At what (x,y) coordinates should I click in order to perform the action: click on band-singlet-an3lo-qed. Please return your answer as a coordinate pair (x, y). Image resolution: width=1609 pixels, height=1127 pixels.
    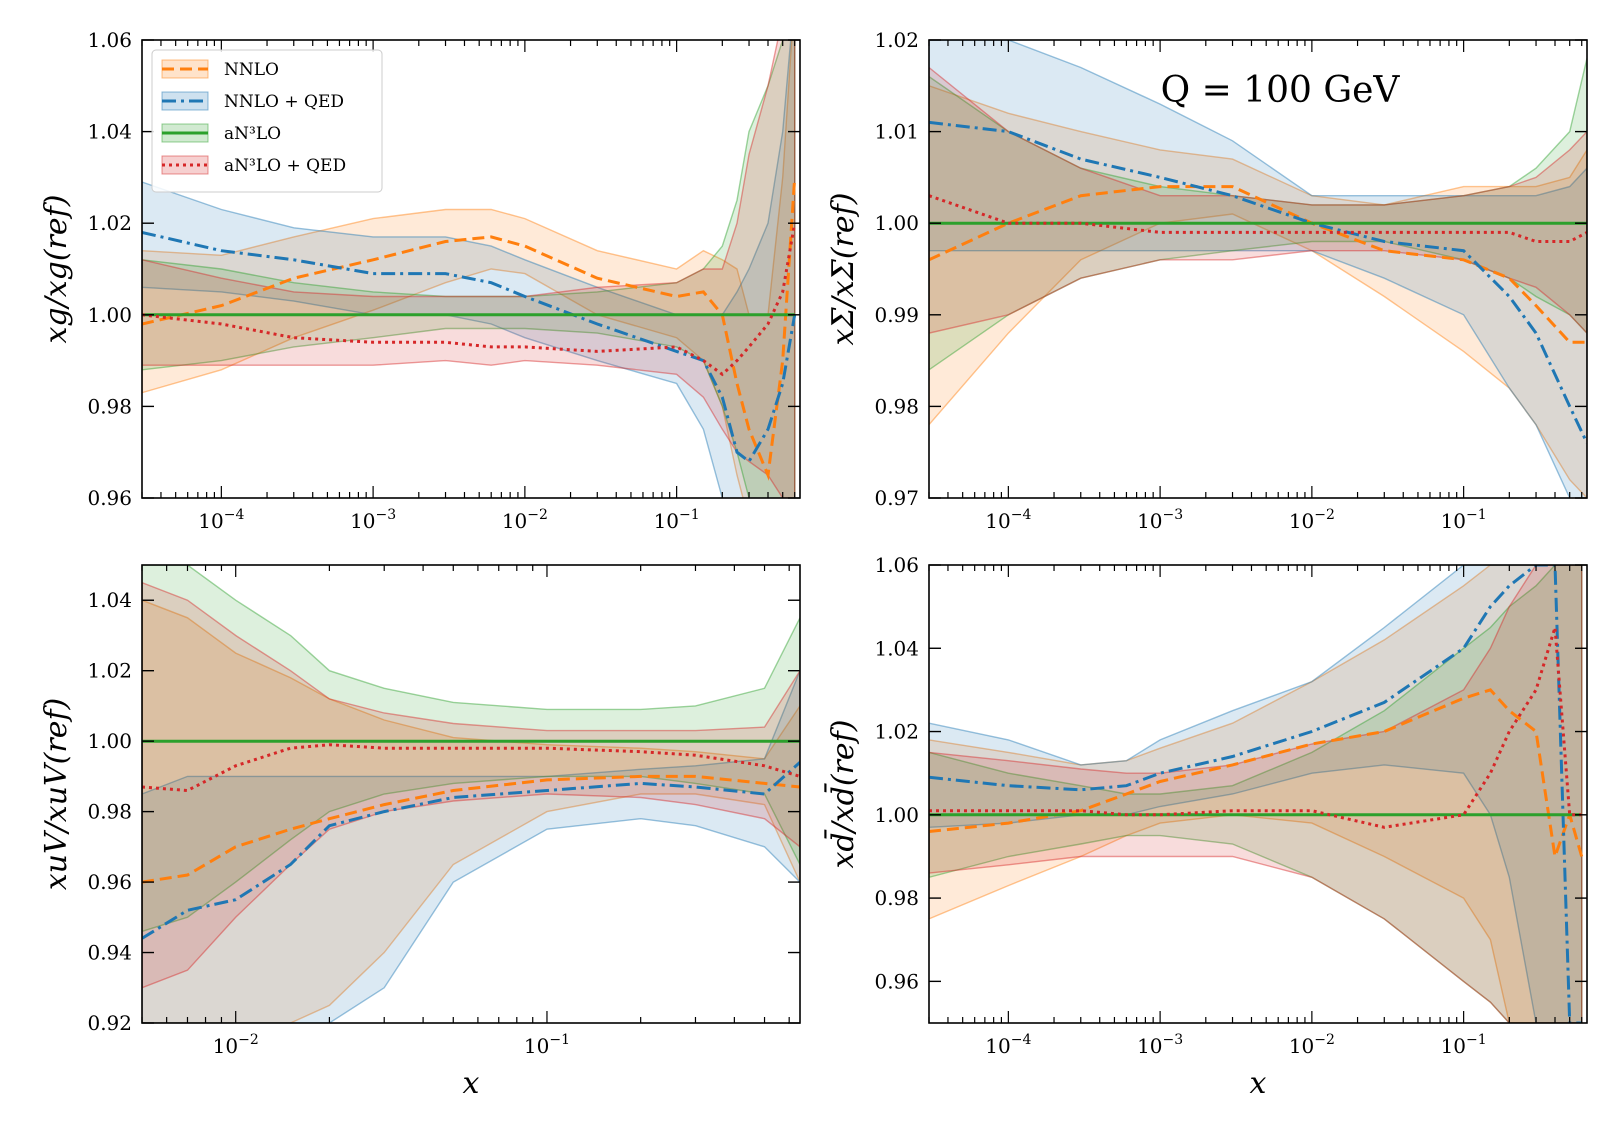
    Looking at the image, I should click on (1258, 200).